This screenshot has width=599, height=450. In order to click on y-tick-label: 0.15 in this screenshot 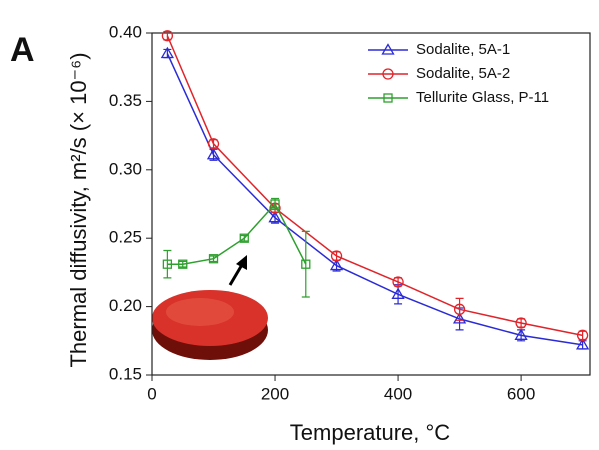, I will do `click(125, 373)`.